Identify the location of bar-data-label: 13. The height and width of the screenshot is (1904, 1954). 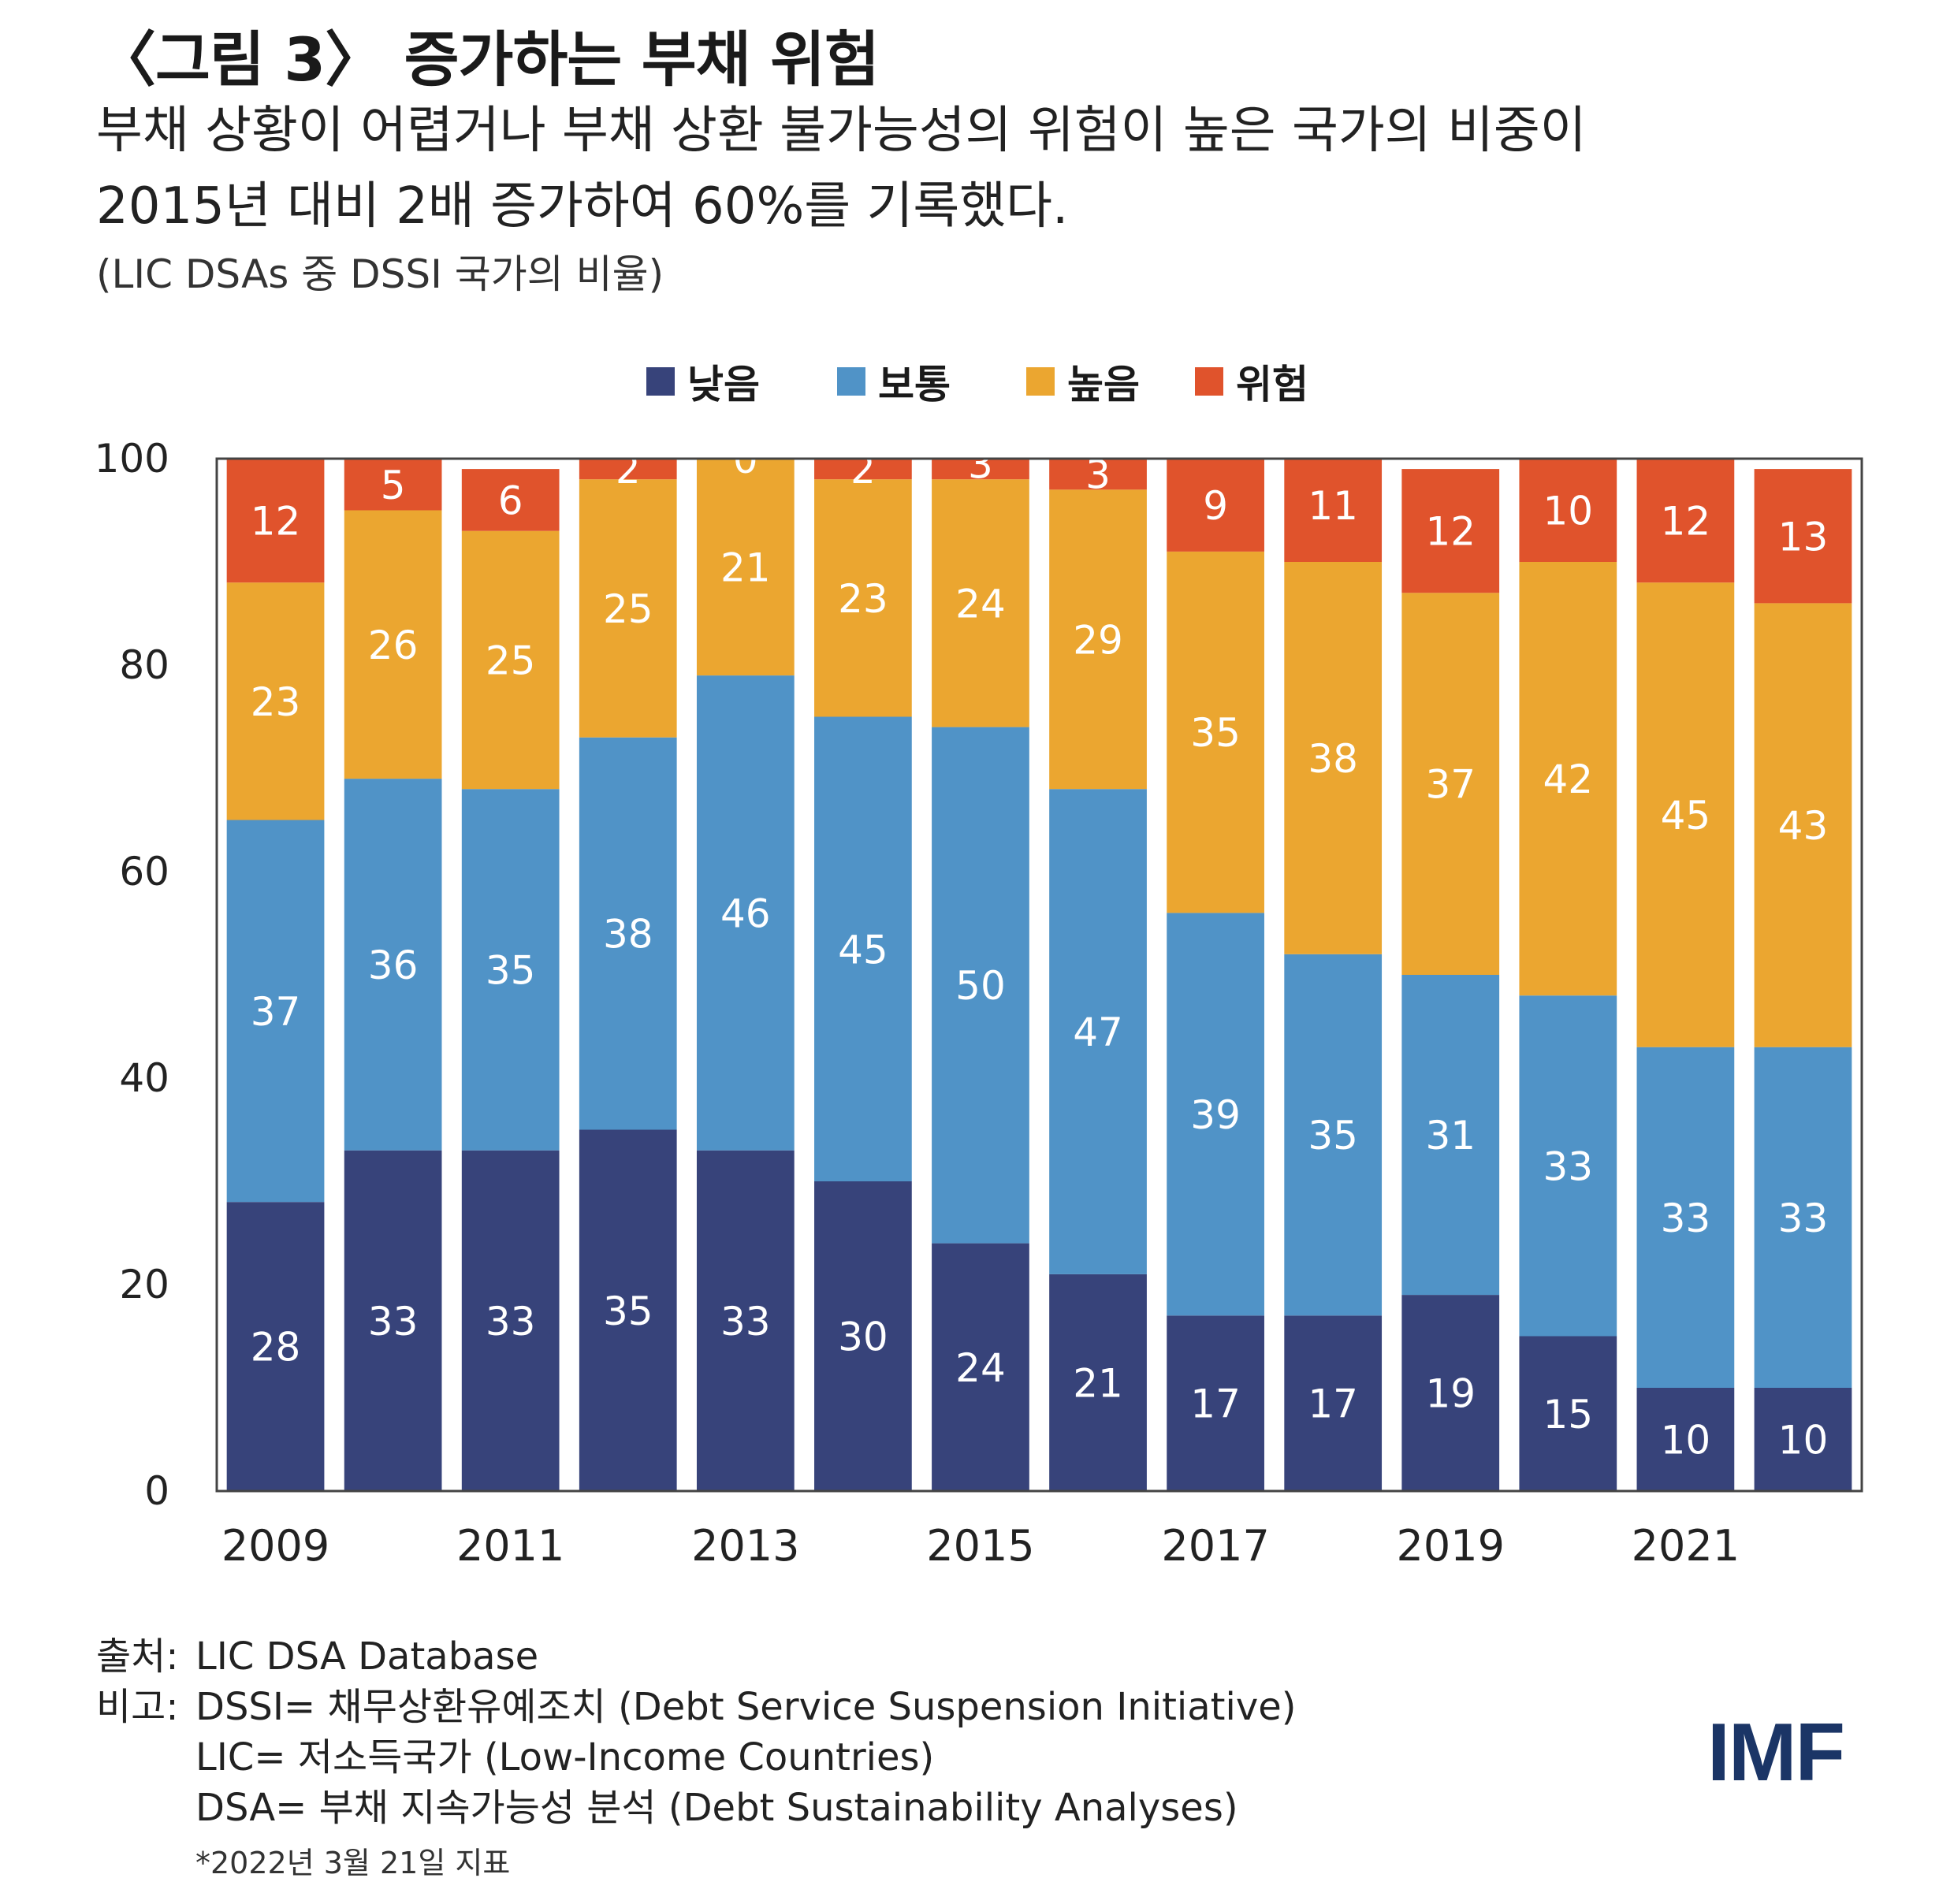
(1804, 537).